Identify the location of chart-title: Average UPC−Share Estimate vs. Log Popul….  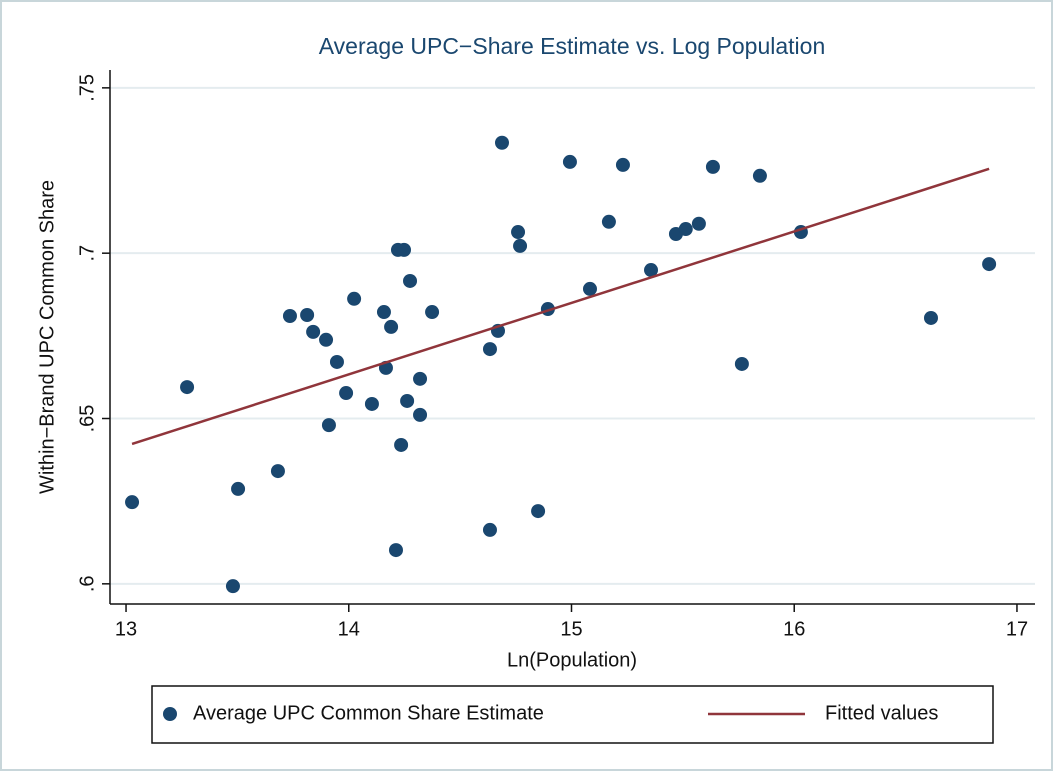
(572, 46).